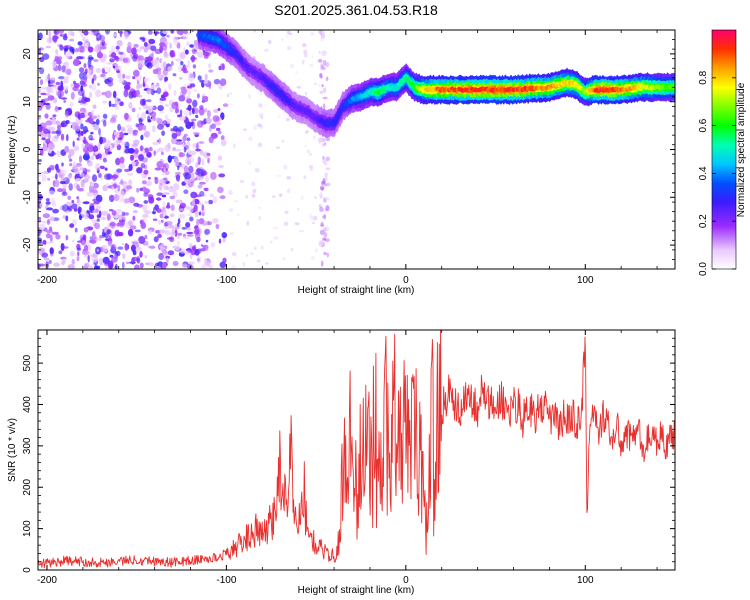 The image size is (750, 600). What do you see at coordinates (27, 486) in the screenshot?
I see `snr-y-tick-label: 200` at bounding box center [27, 486].